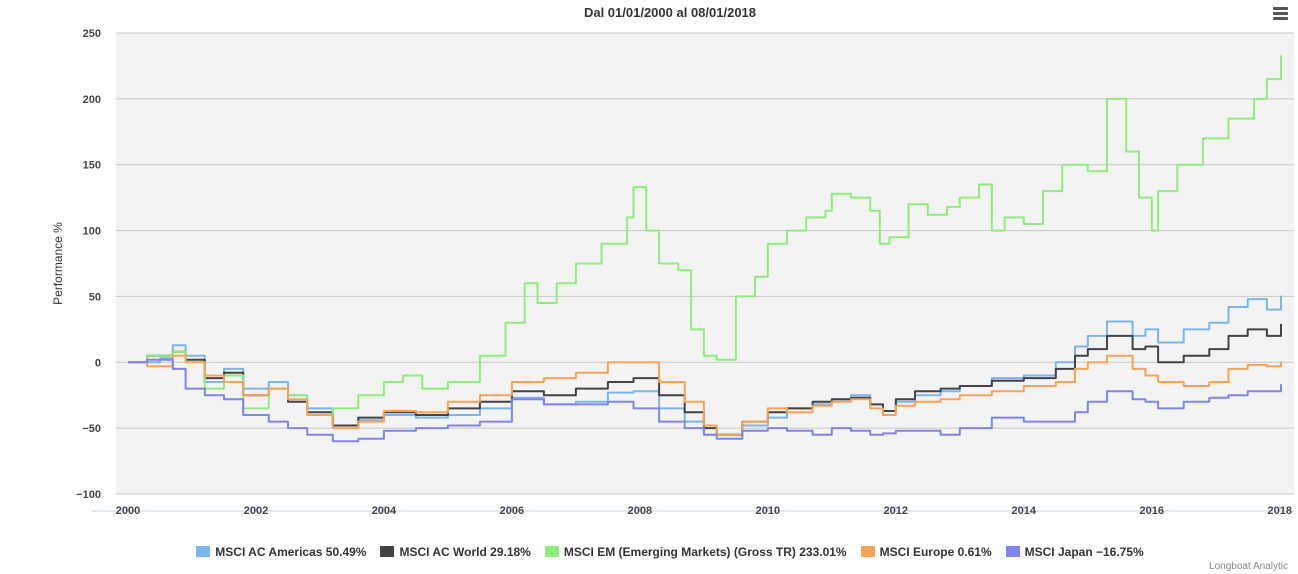 This screenshot has width=1298, height=574. What do you see at coordinates (693, 511) in the screenshot?
I see `x-axis: 2000 2002 2004 2006 2008 2010 2012 2014 2016 2018` at bounding box center [693, 511].